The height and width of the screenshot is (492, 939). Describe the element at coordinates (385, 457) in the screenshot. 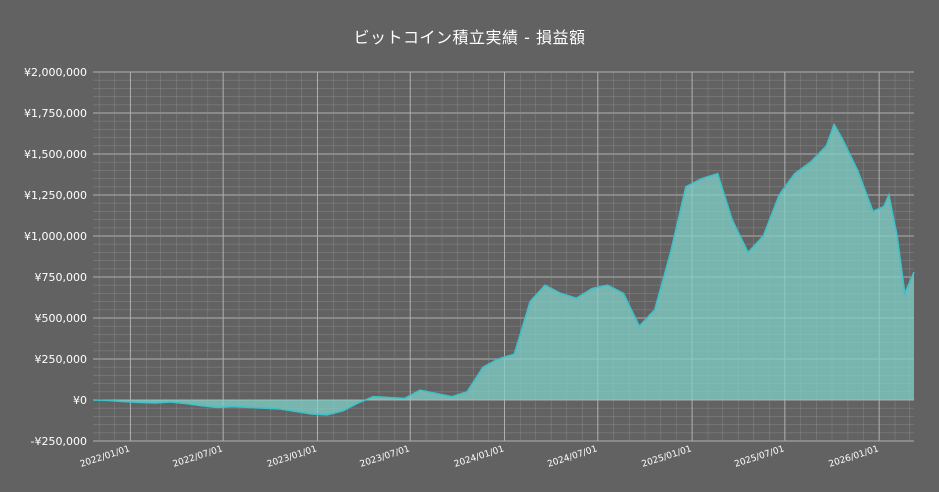

I see `x-tick-label: 2023/07/01` at that location.